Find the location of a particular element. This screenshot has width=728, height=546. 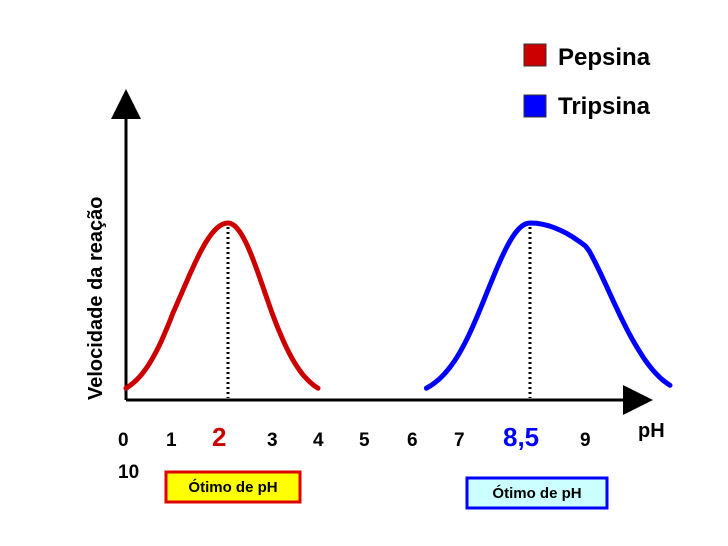

annotation-optimum-pepsina: Ótimo de pH is located at coordinates (233, 487).